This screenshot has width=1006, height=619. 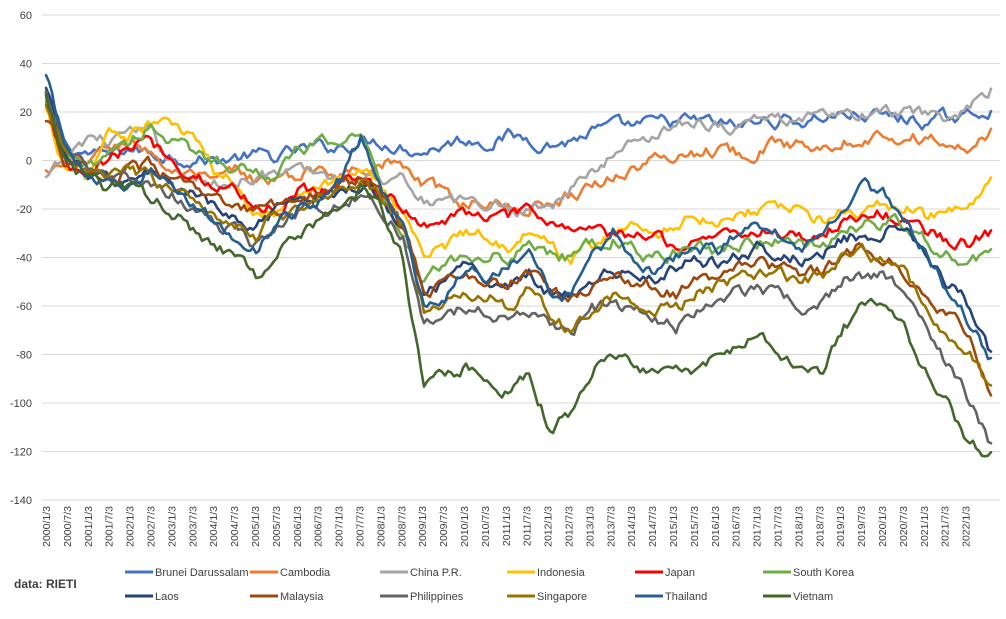 What do you see at coordinates (277, 526) in the screenshot?
I see `x-tick-label: 2005/7/3` at bounding box center [277, 526].